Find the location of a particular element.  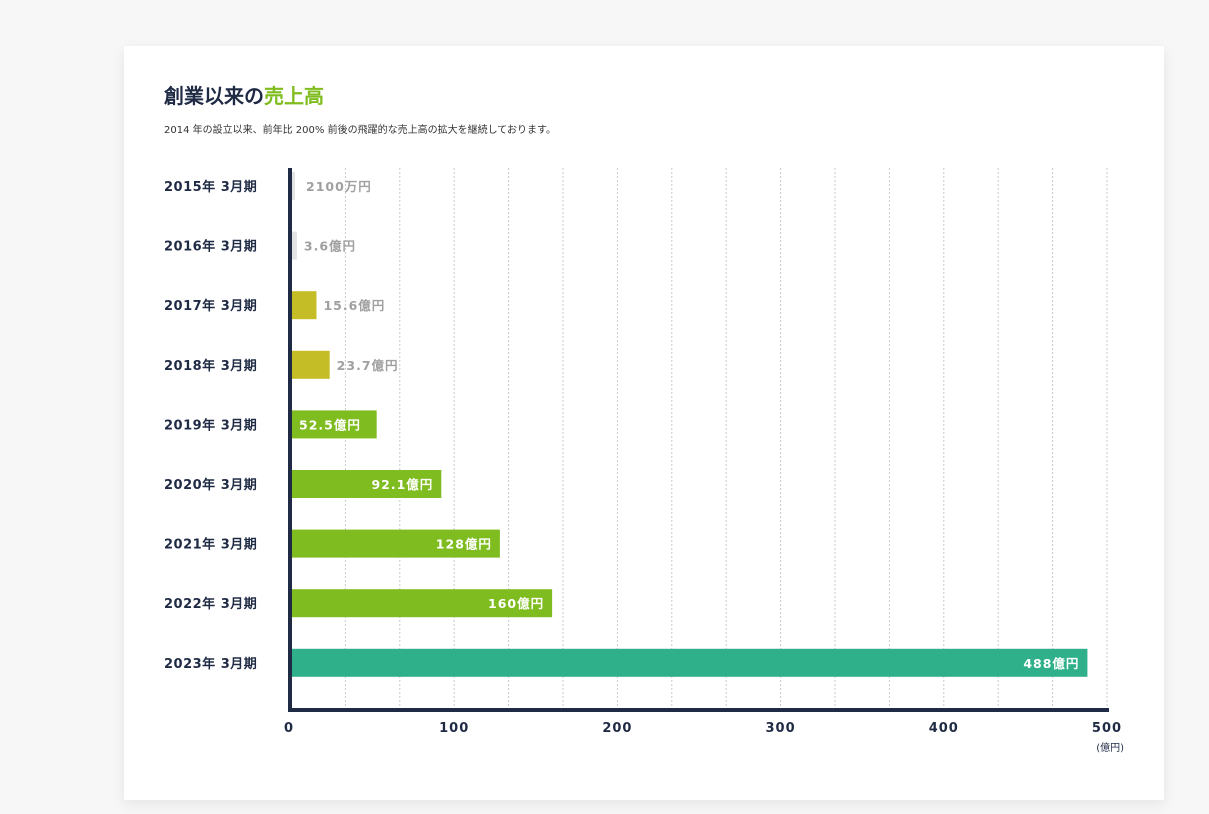

category-label: 2017年 3月期 is located at coordinates (210, 306).